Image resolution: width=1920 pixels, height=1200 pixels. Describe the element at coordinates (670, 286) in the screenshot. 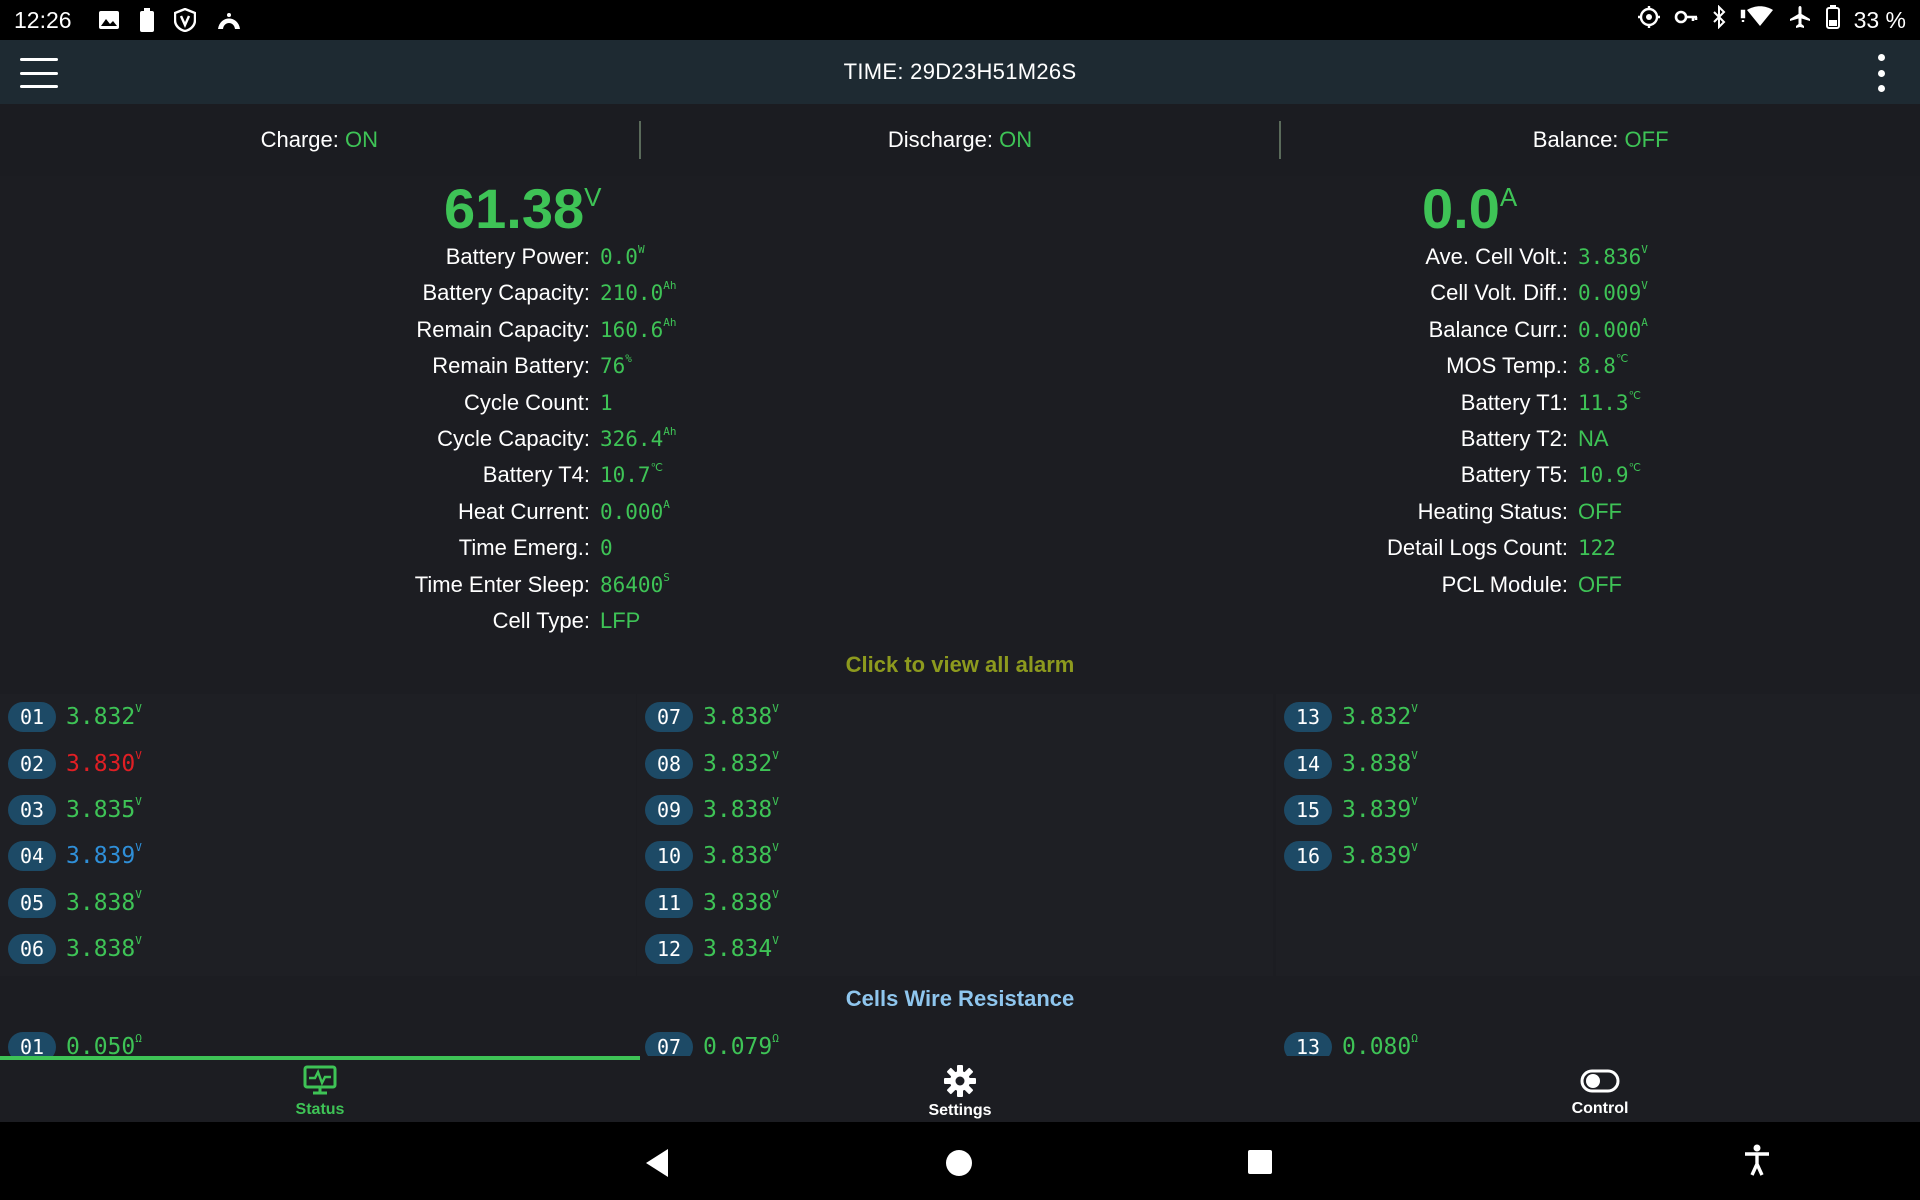

I see `reading-unit: Ah` at that location.